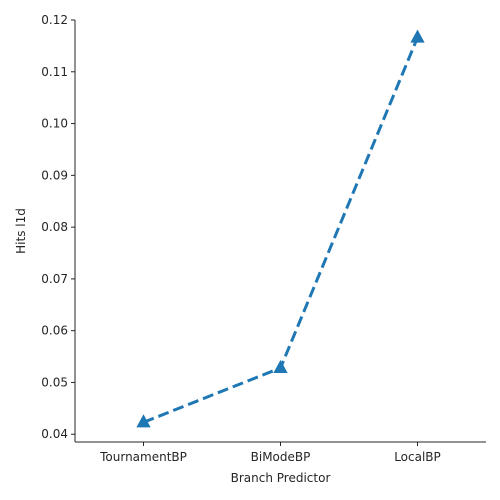 This screenshot has width=500, height=500. I want to click on y-tick-label: 0.07, so click(54, 279).